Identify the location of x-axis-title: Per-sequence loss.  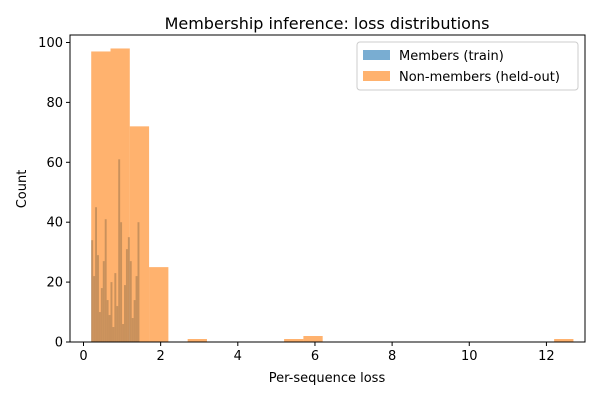
(327, 378).